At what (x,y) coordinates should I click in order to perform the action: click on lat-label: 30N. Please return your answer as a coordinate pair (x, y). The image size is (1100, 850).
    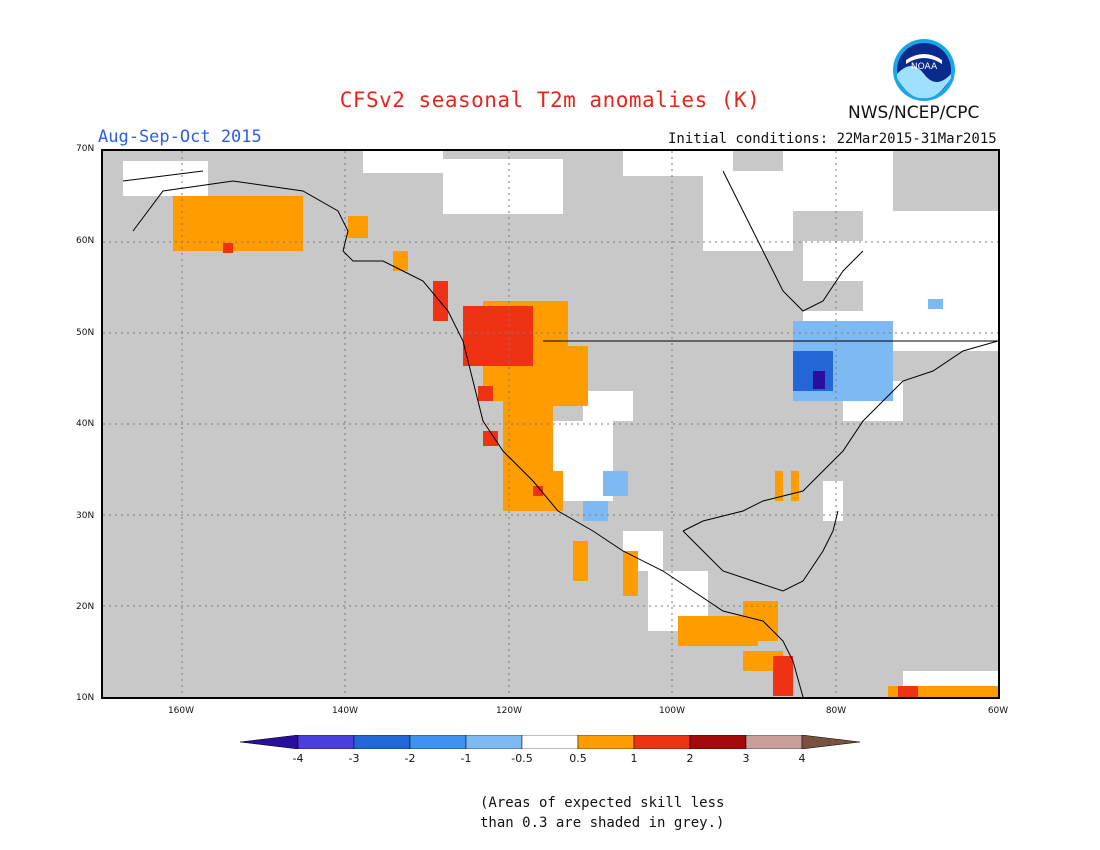
    Looking at the image, I should click on (85, 516).